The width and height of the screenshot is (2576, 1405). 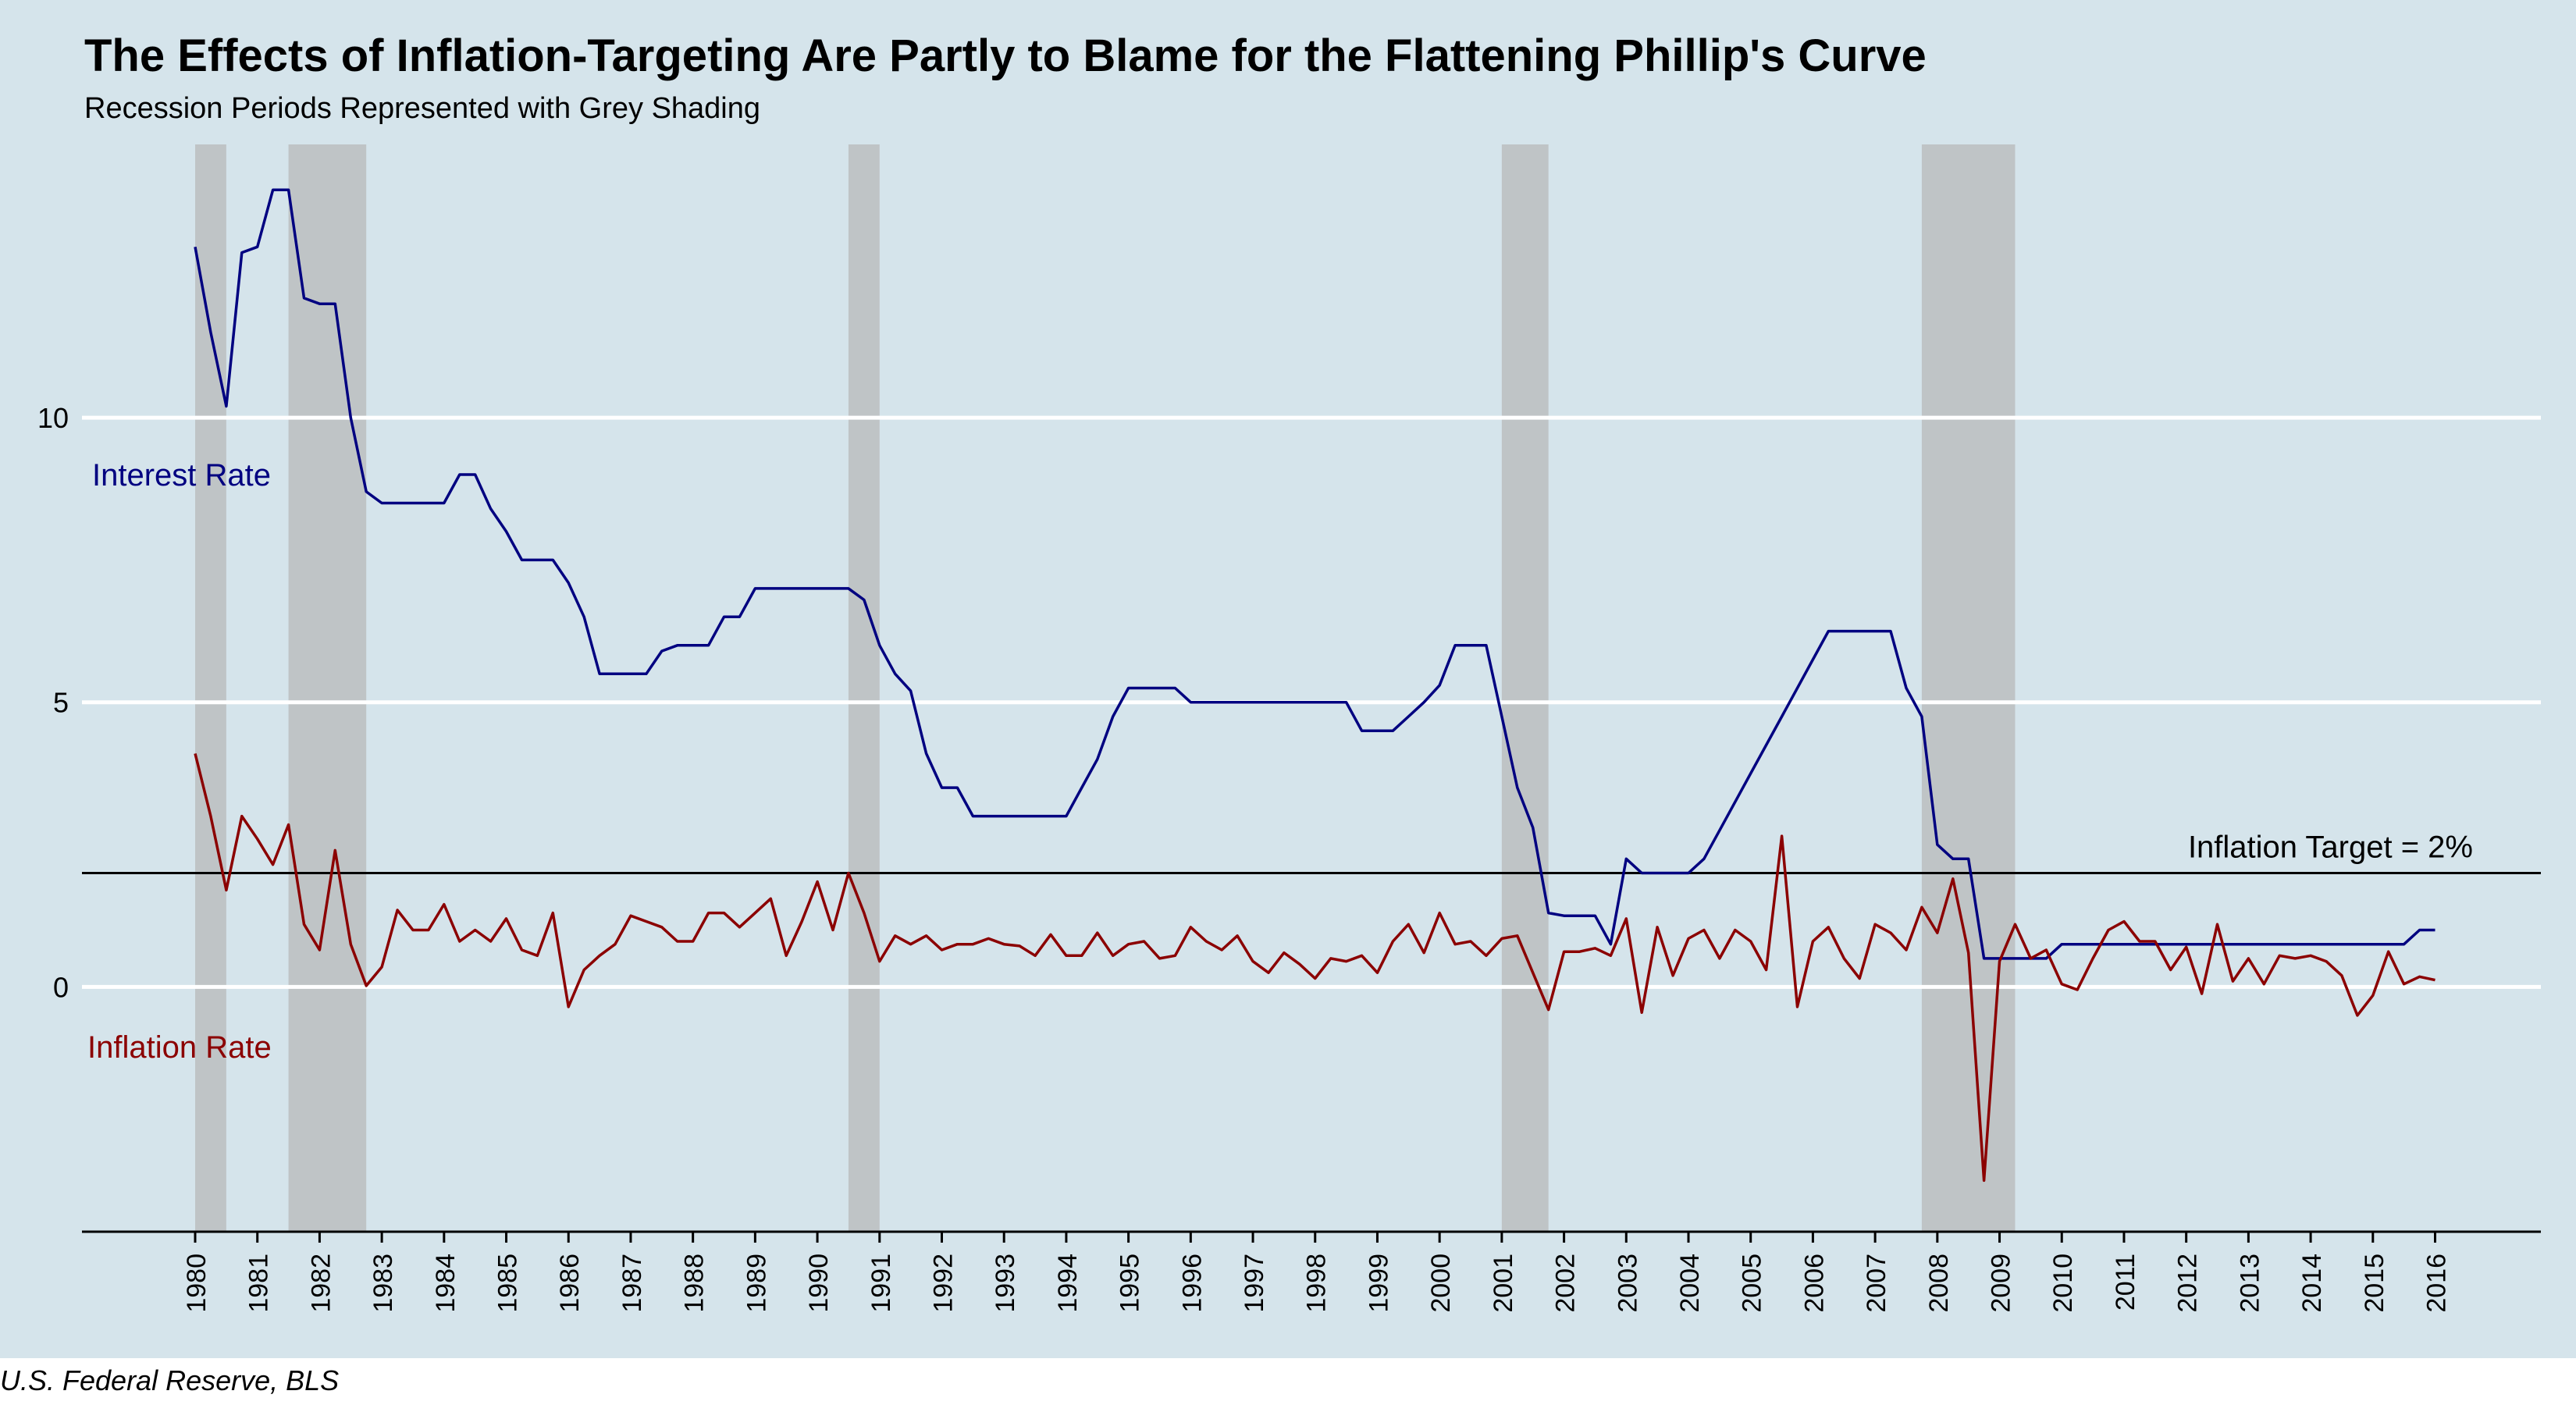 I want to click on inflation-target-label: Inflation Target = 2%, so click(x=2330, y=848).